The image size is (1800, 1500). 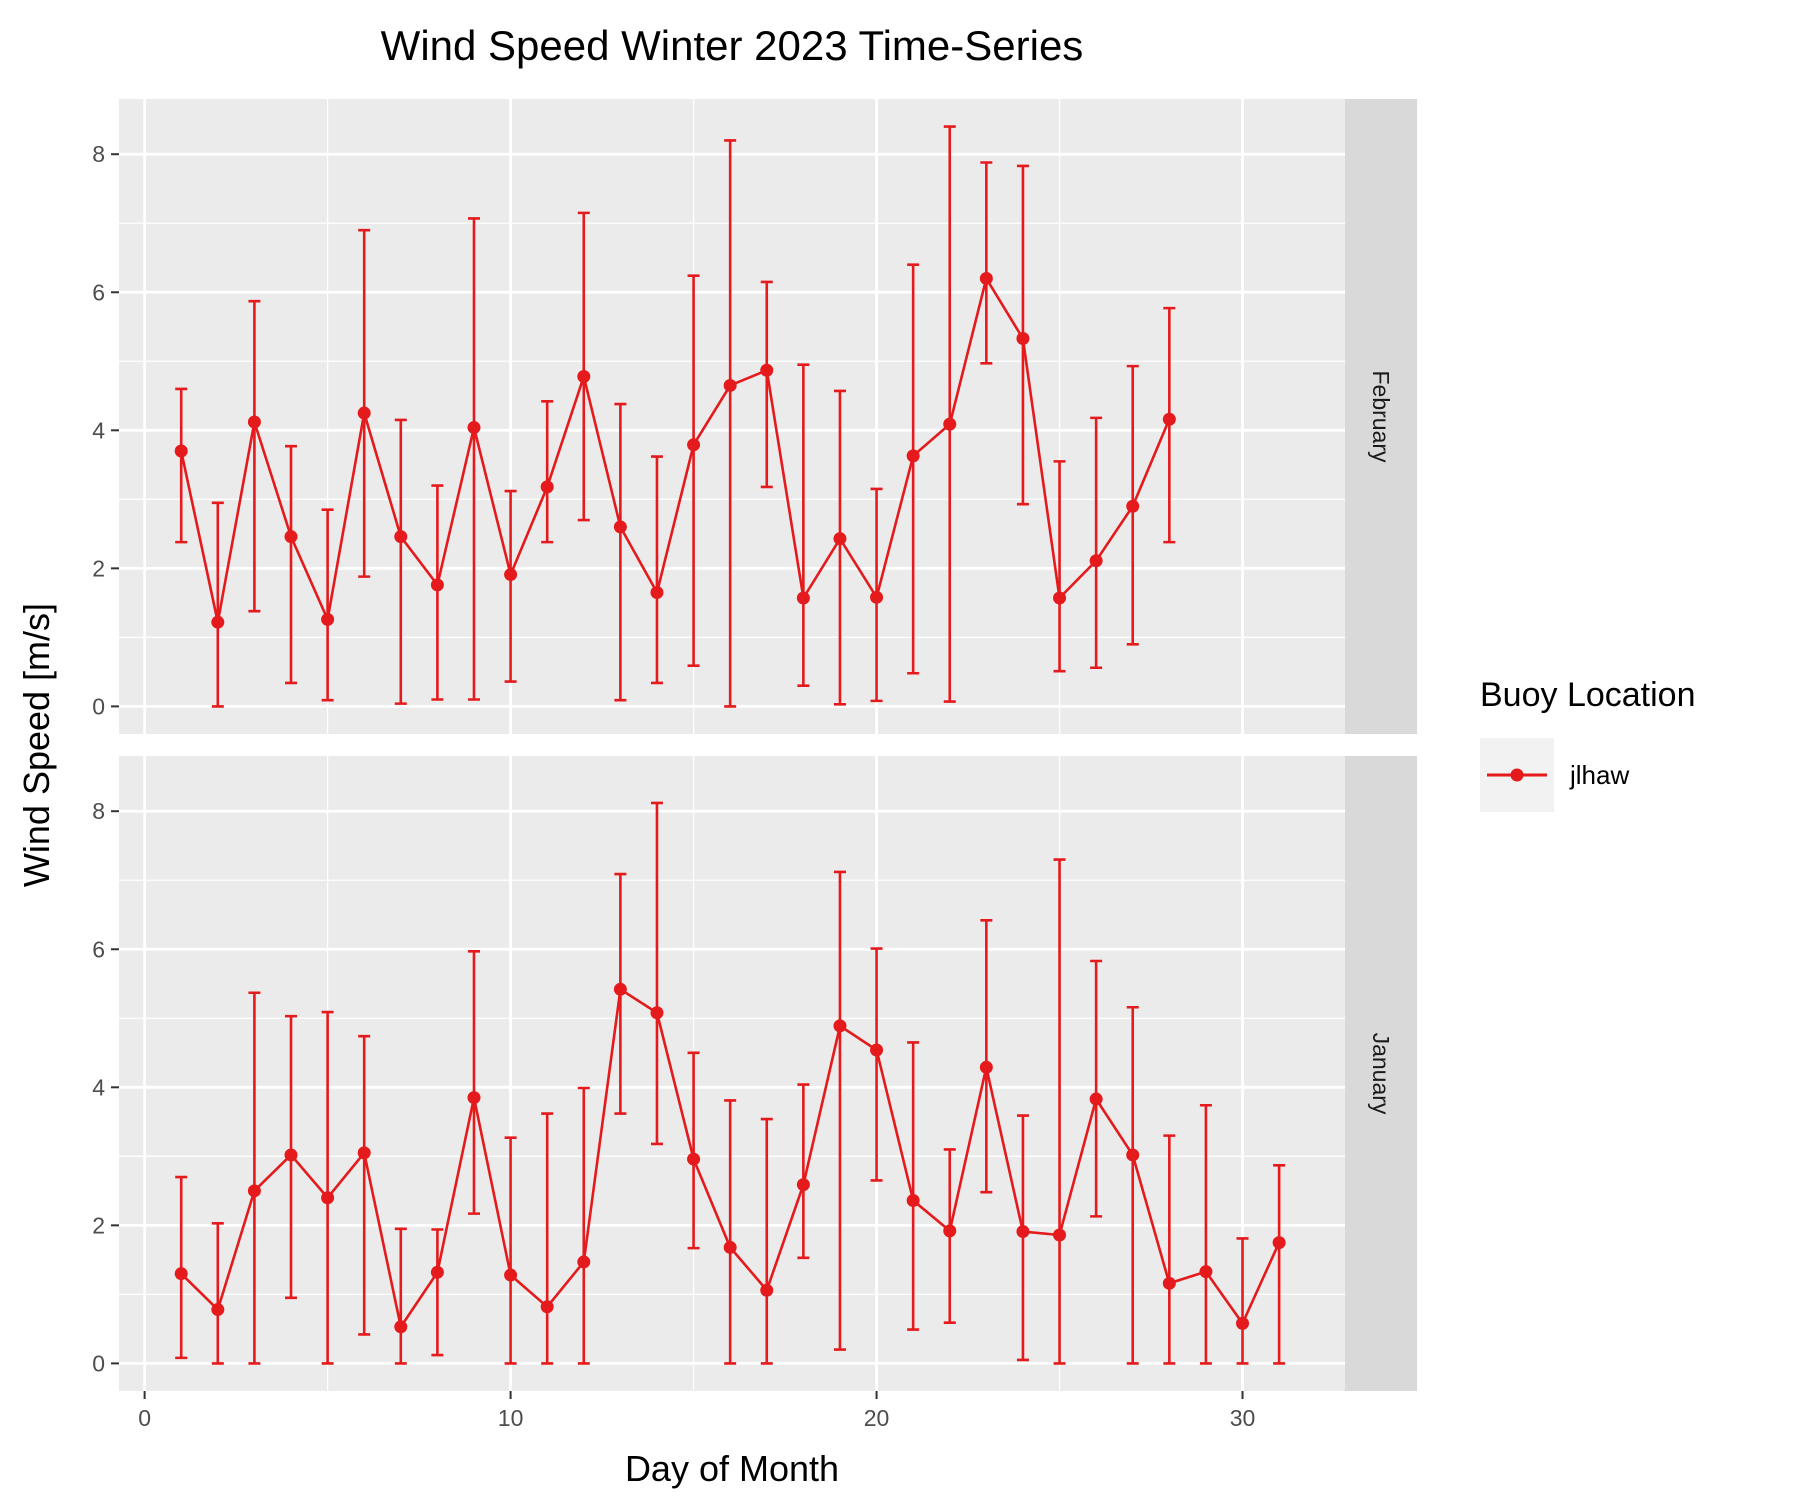 I want to click on y-tick-label: 6, so click(x=98, y=949).